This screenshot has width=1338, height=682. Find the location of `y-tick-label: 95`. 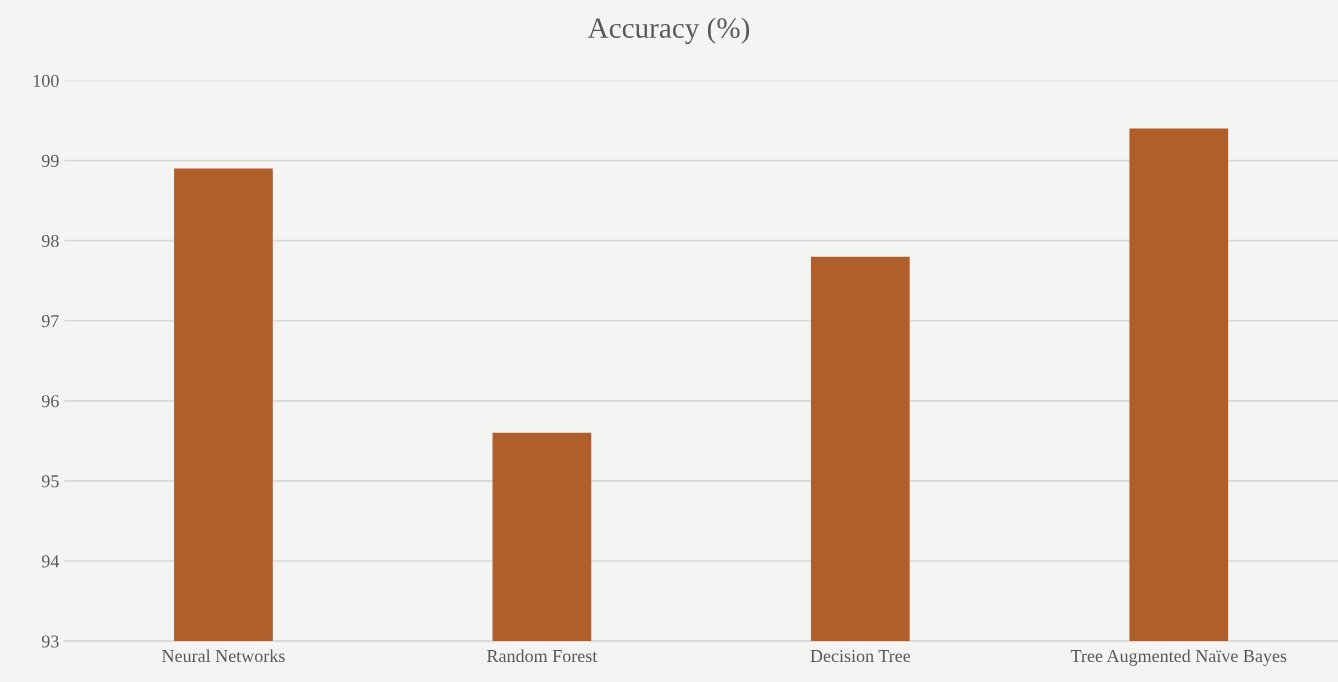

y-tick-label: 95 is located at coordinates (50, 481).